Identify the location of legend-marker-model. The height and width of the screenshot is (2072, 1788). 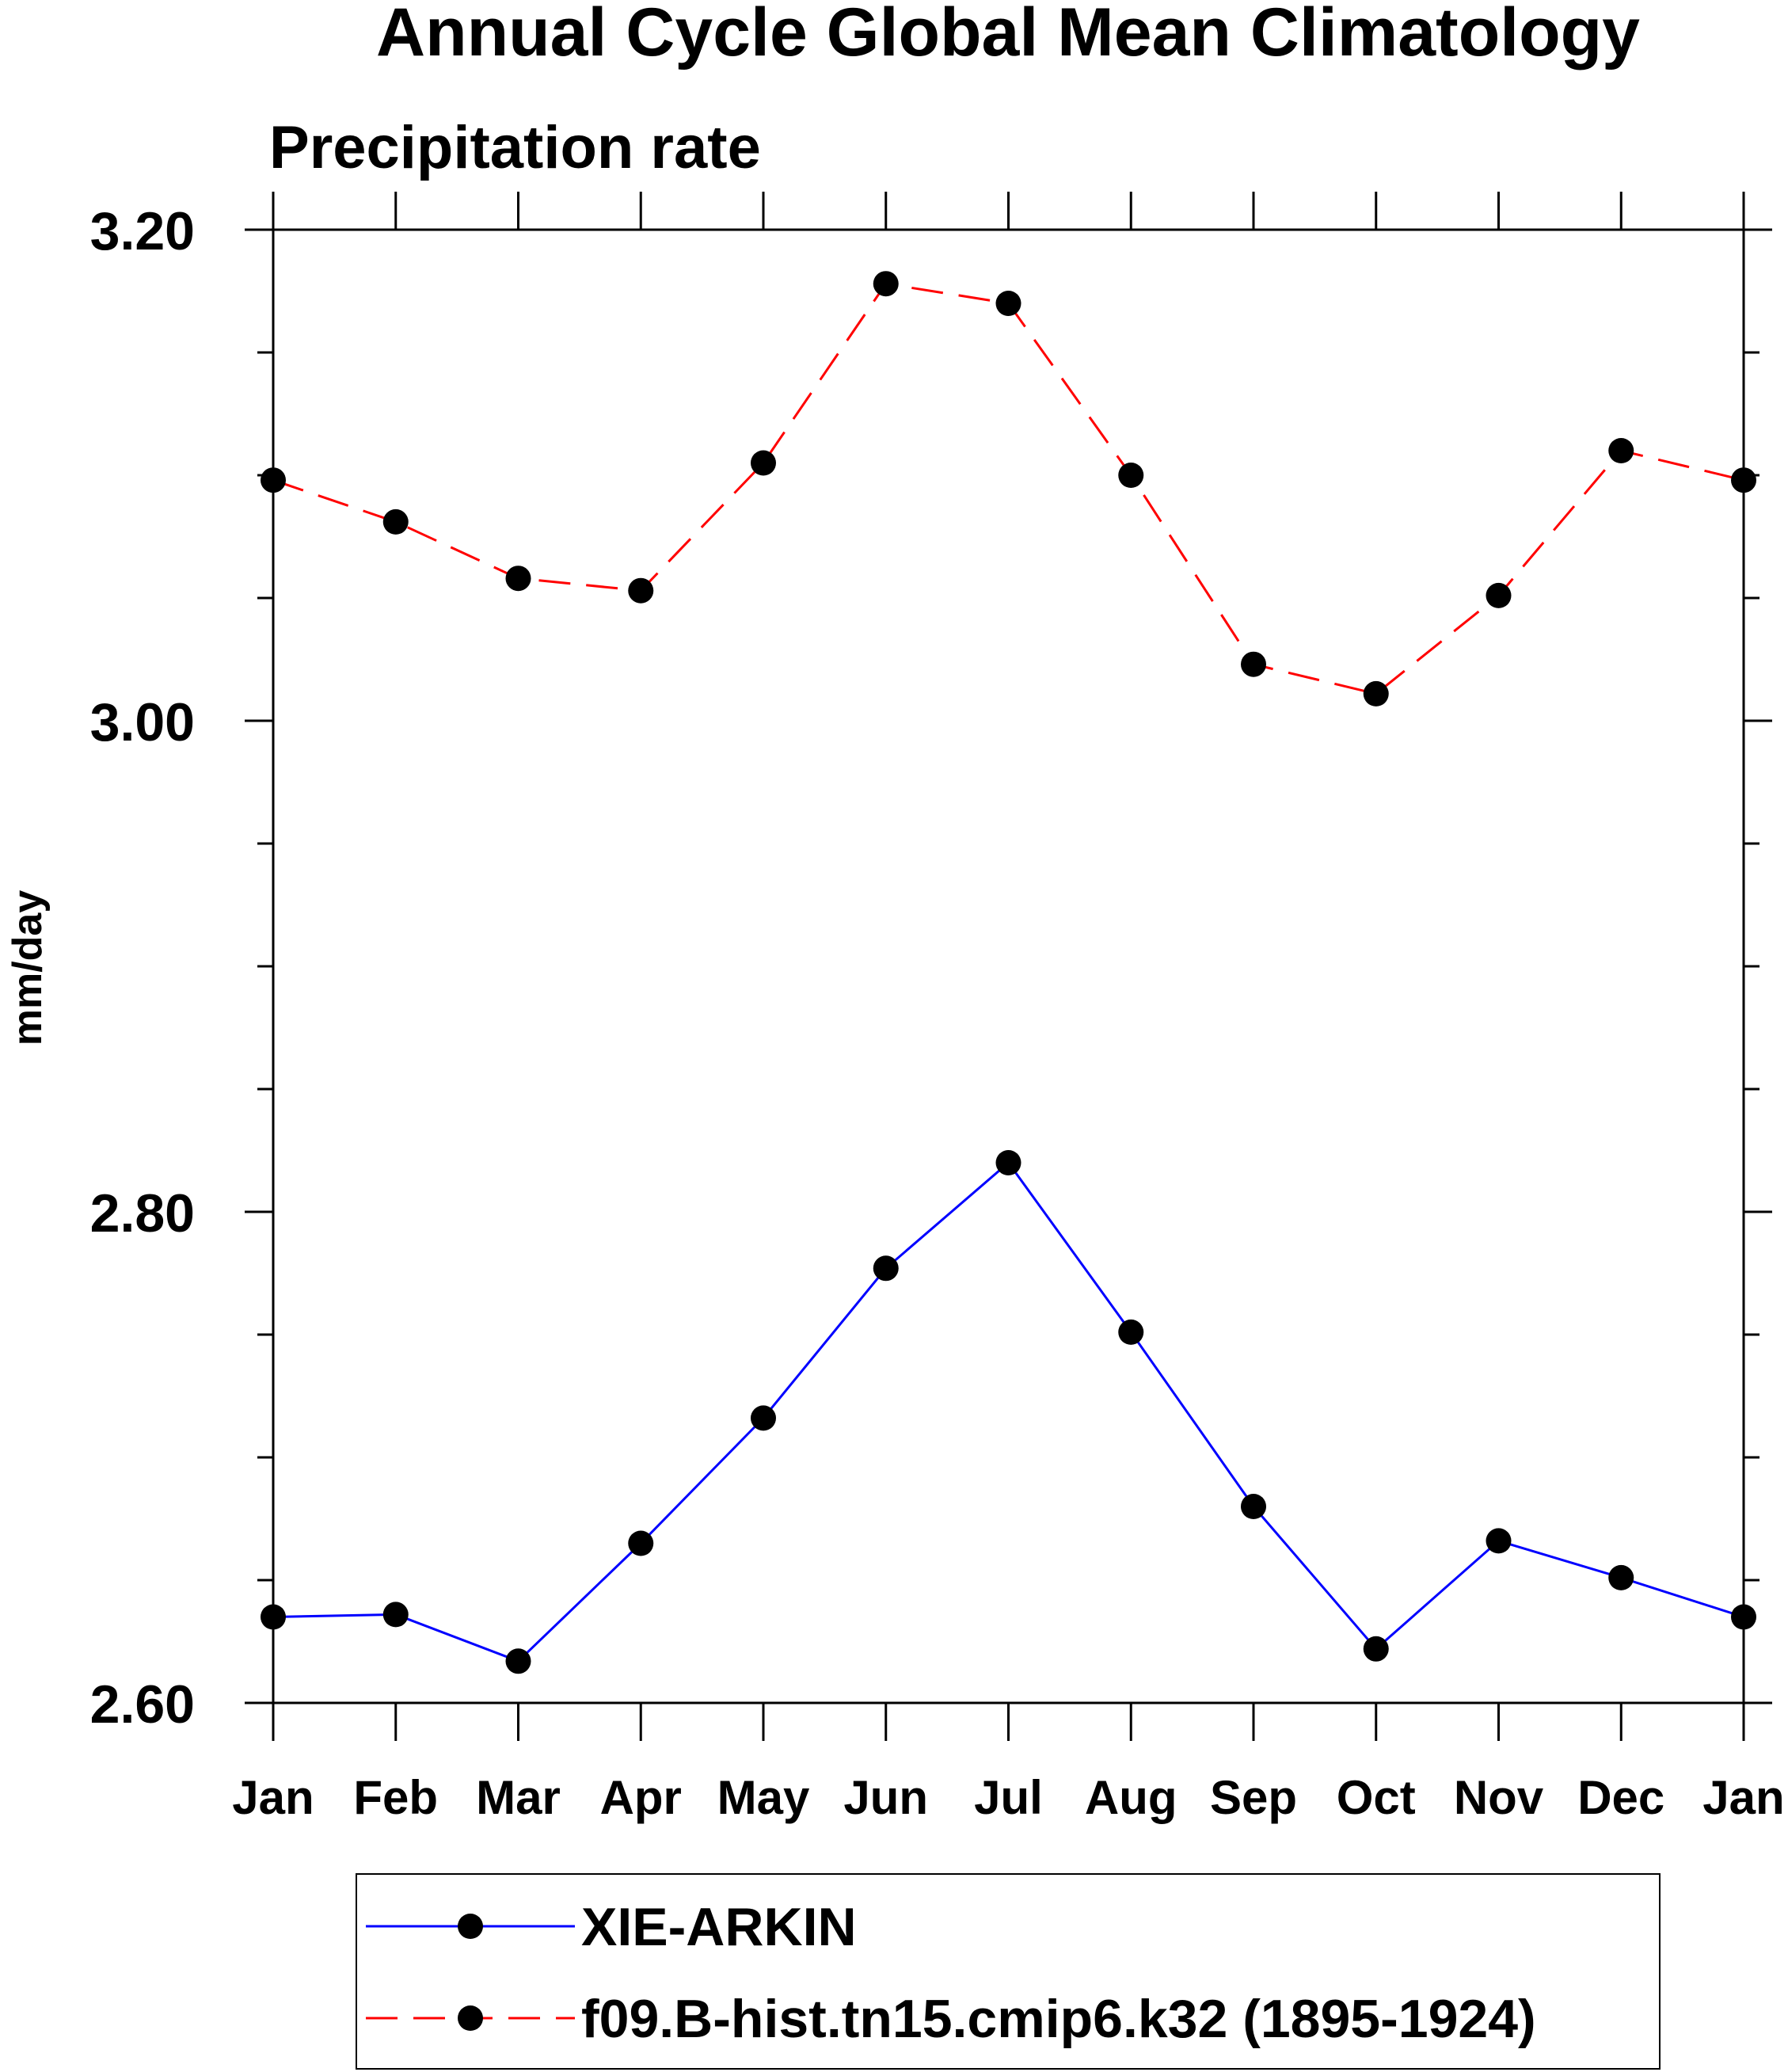
(470, 2018).